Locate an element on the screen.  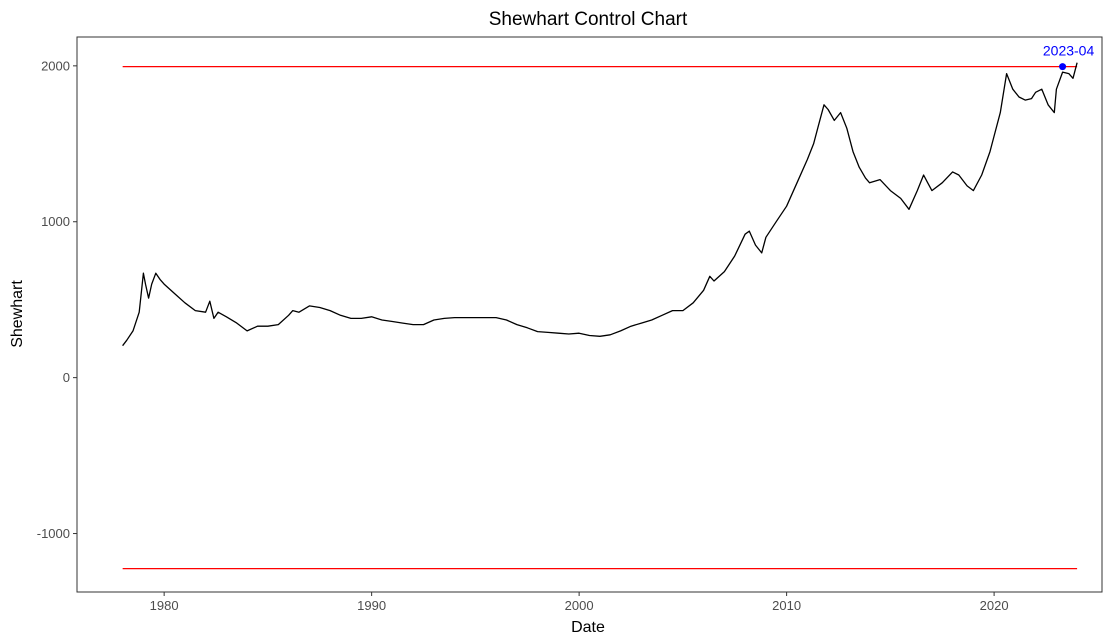
x-tick-label: 2010 is located at coordinates (786, 605).